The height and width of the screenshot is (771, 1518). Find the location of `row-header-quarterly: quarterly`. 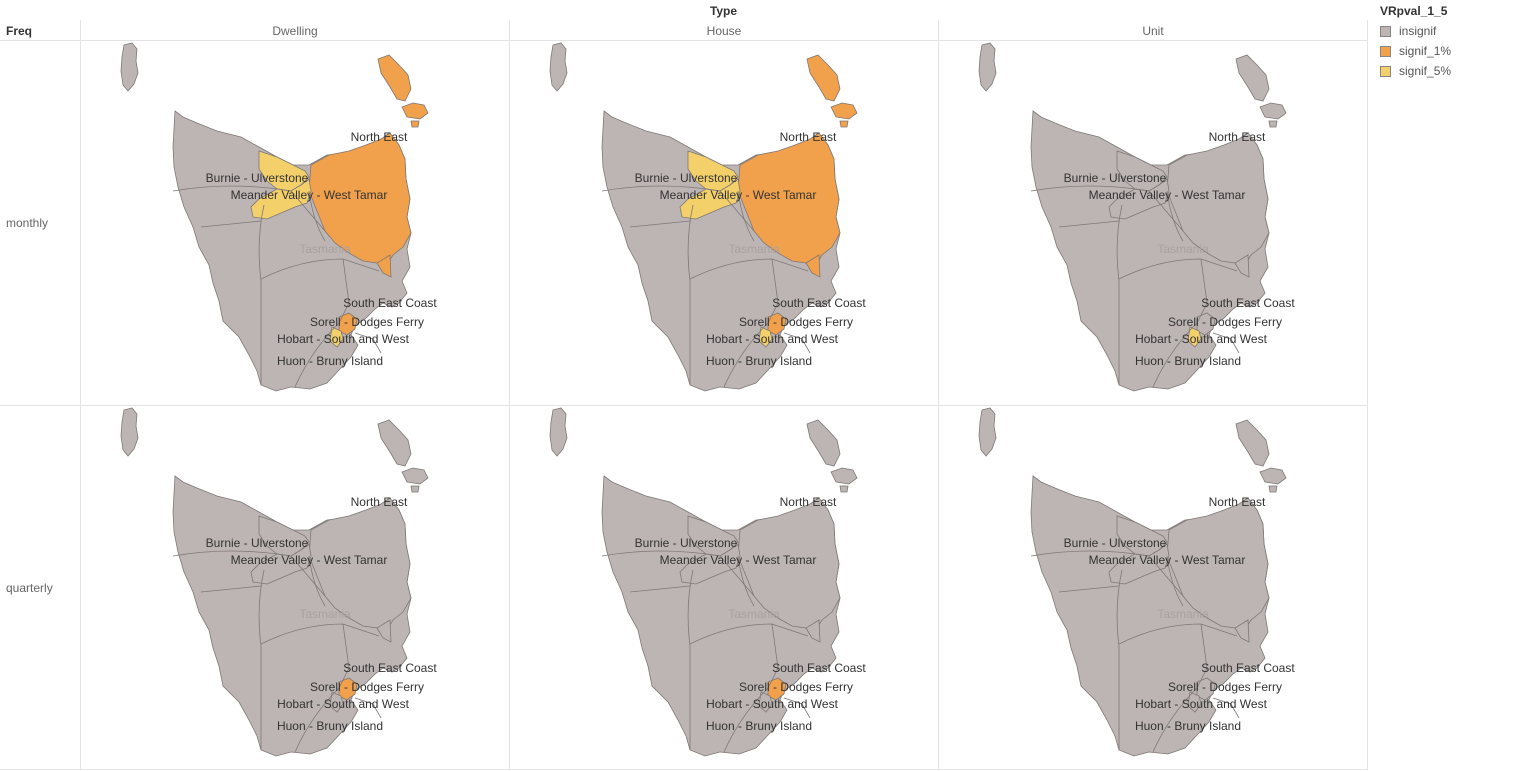

row-header-quarterly: quarterly is located at coordinates (29, 588).